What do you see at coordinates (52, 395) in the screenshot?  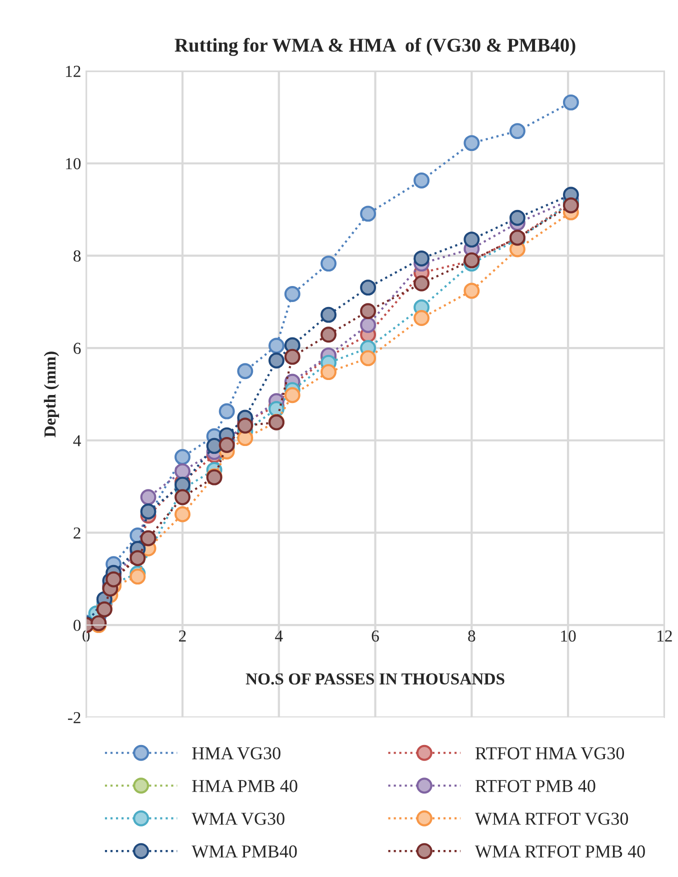 I see `y-axis-title: Depth (mm)` at bounding box center [52, 395].